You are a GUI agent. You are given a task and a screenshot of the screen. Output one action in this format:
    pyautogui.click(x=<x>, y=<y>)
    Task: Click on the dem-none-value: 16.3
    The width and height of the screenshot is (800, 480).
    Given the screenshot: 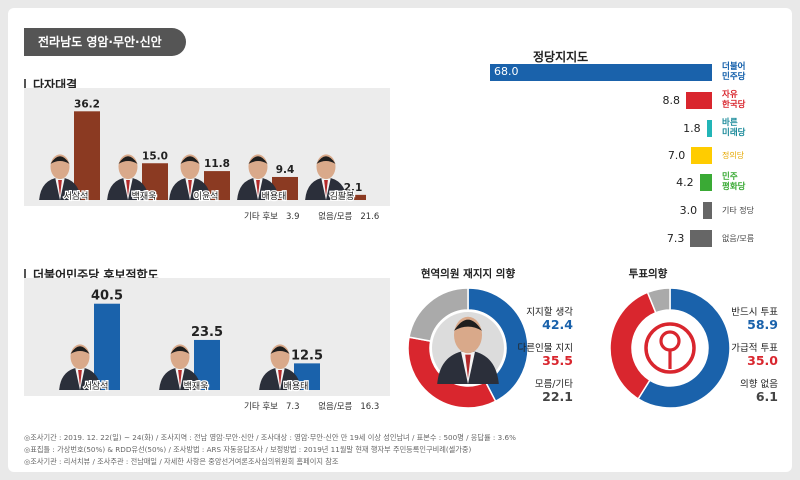 What is the action you would take?
    pyautogui.click(x=370, y=407)
    